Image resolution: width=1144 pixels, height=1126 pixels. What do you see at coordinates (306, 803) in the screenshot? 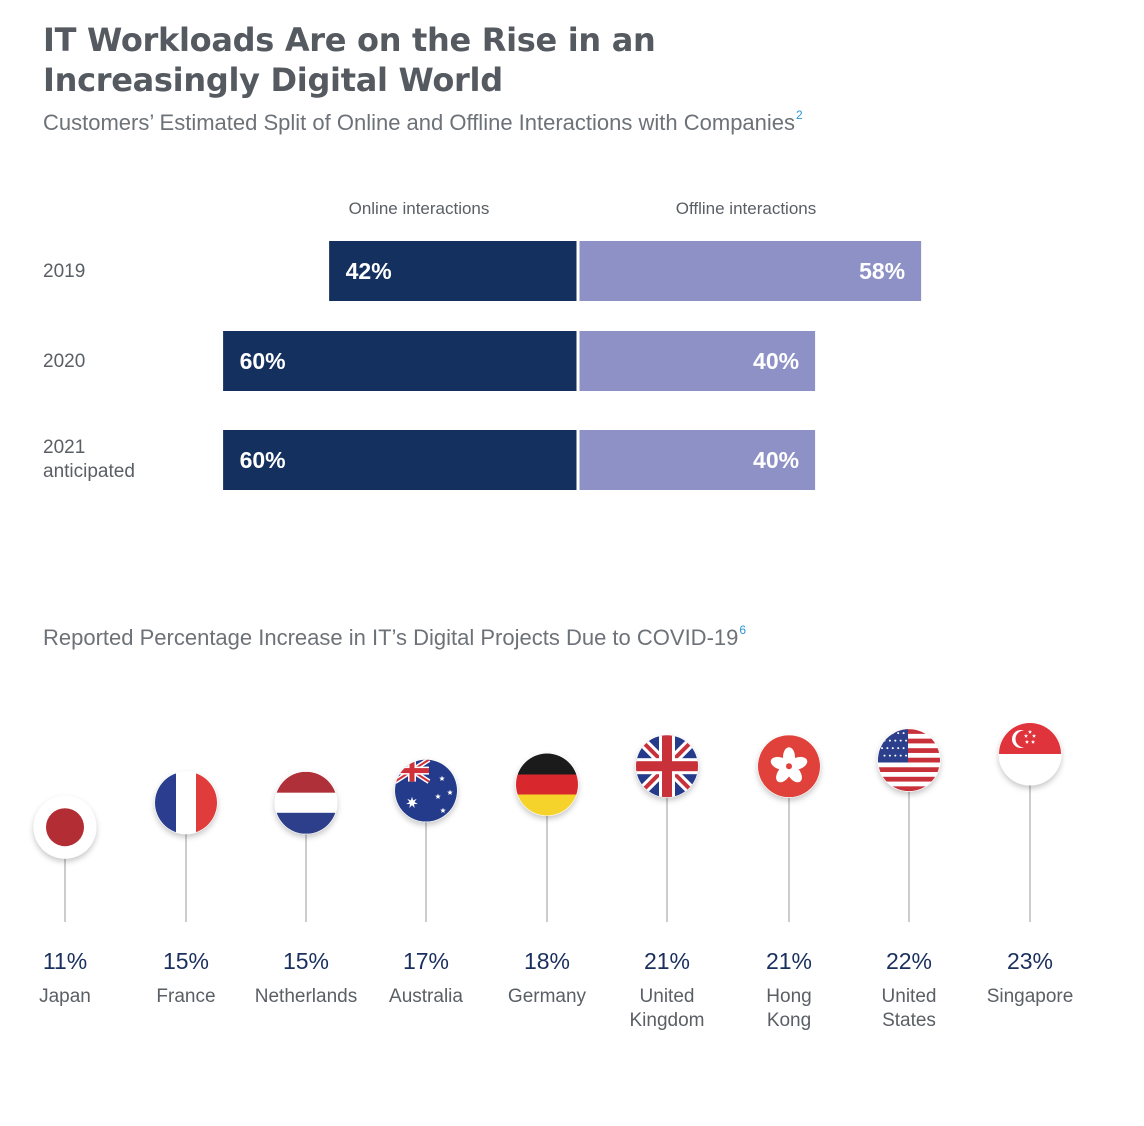
I see `netherlands-flag-icon` at bounding box center [306, 803].